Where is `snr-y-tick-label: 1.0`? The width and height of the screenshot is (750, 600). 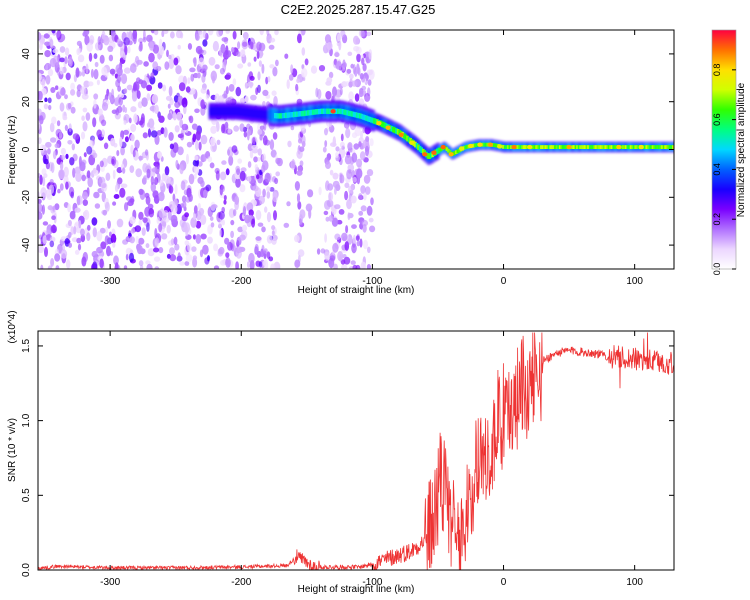 snr-y-tick-label: 1.0 is located at coordinates (26, 420).